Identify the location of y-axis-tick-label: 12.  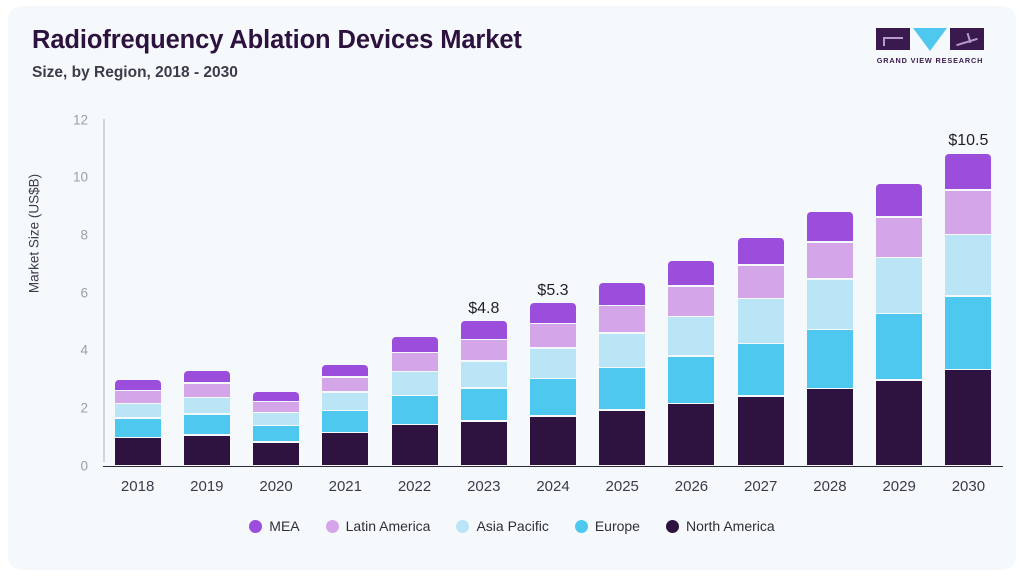
(80, 119).